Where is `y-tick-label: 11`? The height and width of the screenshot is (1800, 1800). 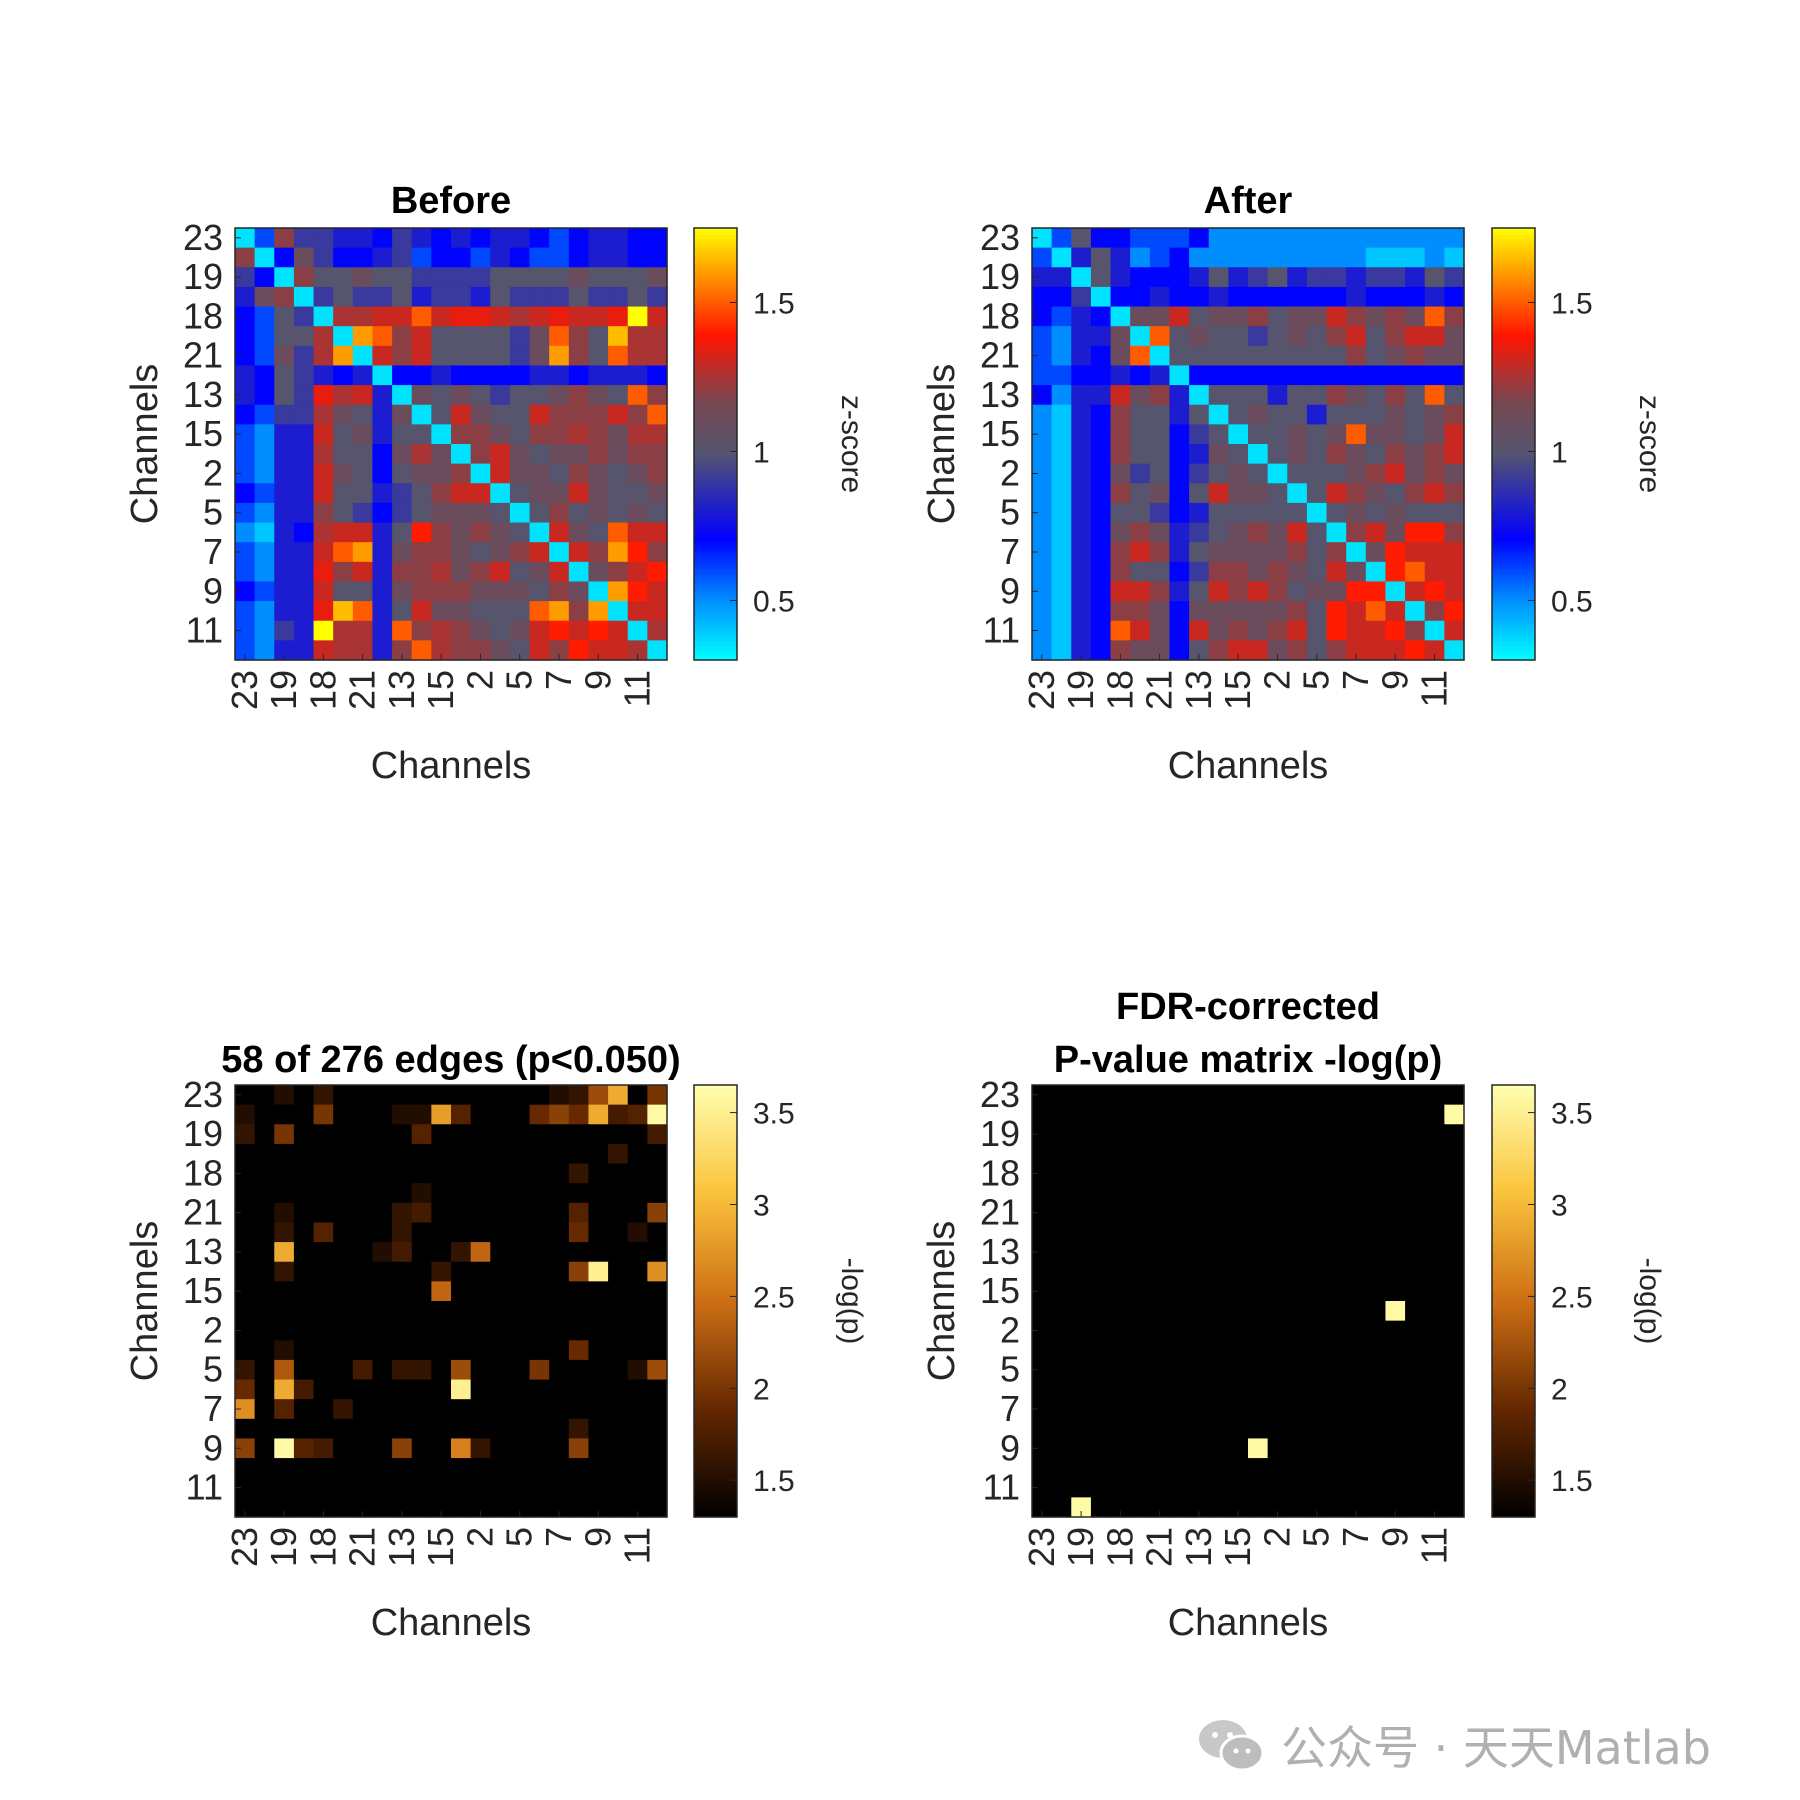 y-tick-label: 11 is located at coordinates (1001, 1487).